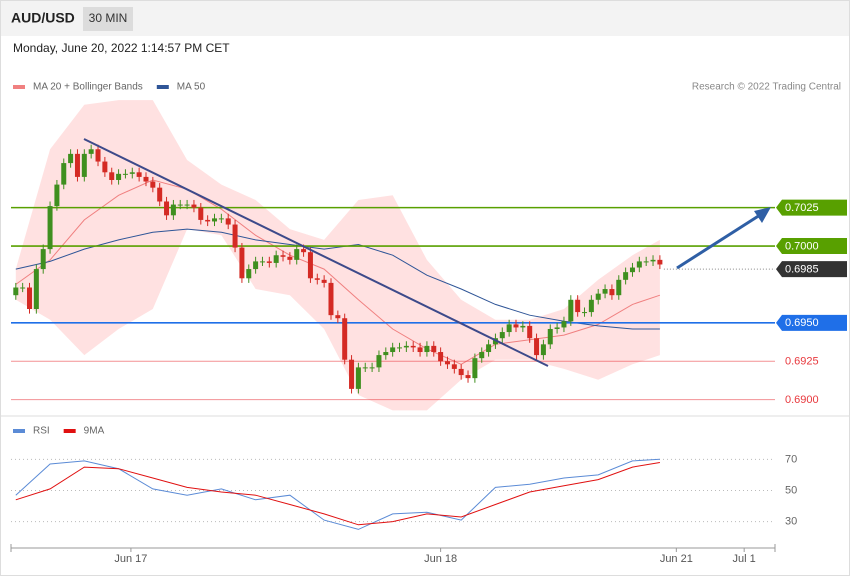 This screenshot has width=850, height=576. Describe the element at coordinates (802, 246) in the screenshot. I see `level-label: 0.7000` at that location.